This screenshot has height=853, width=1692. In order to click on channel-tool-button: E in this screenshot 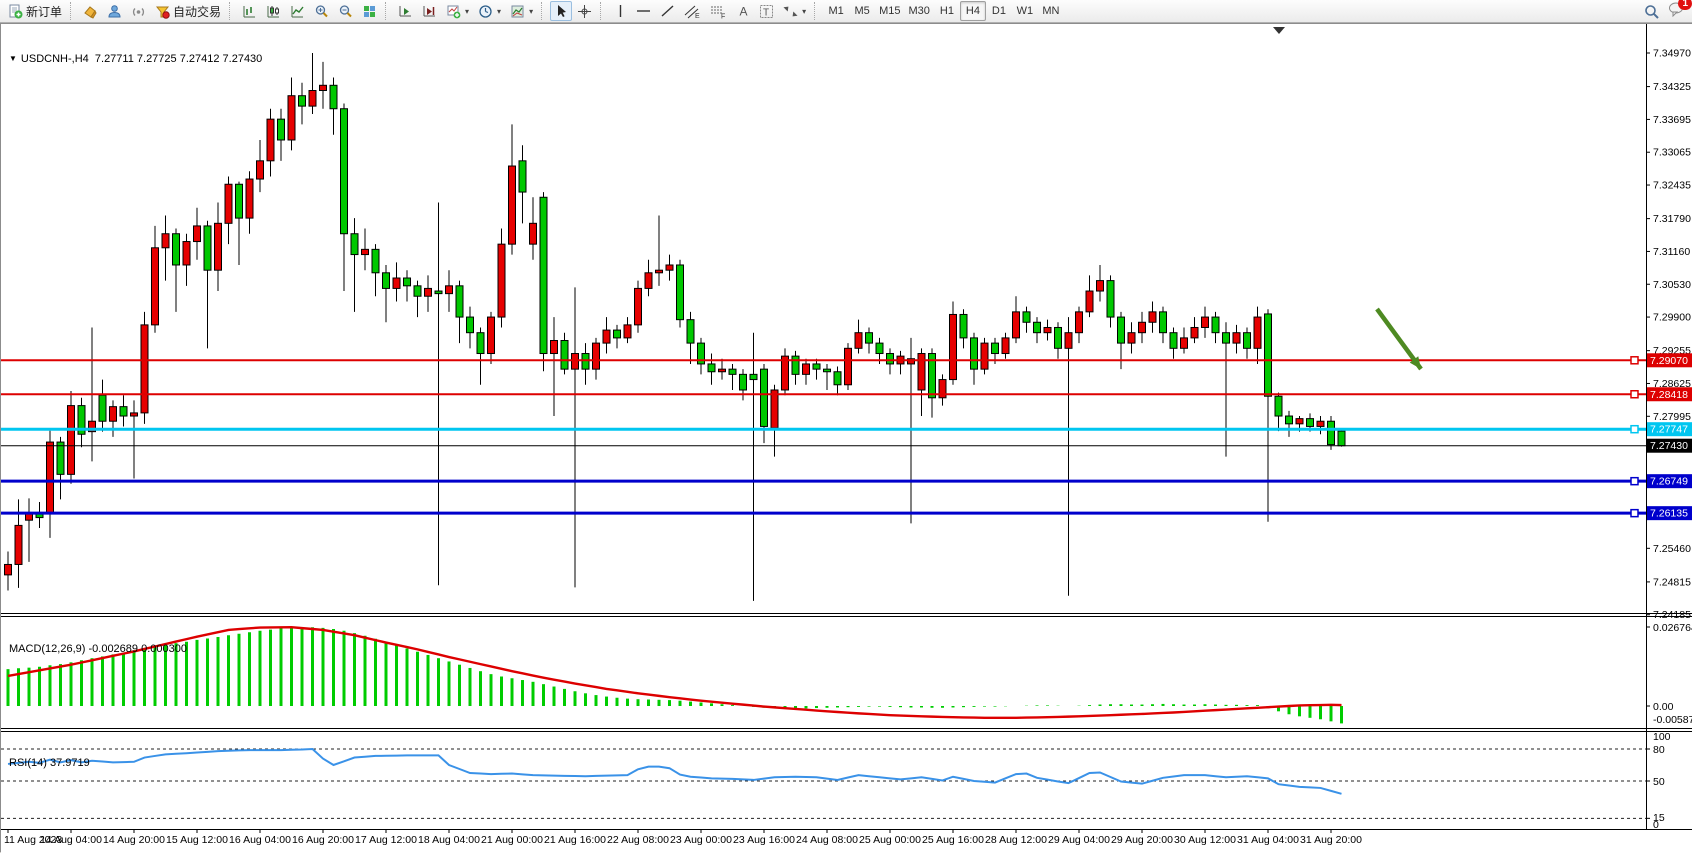, I will do `click(692, 11)`.